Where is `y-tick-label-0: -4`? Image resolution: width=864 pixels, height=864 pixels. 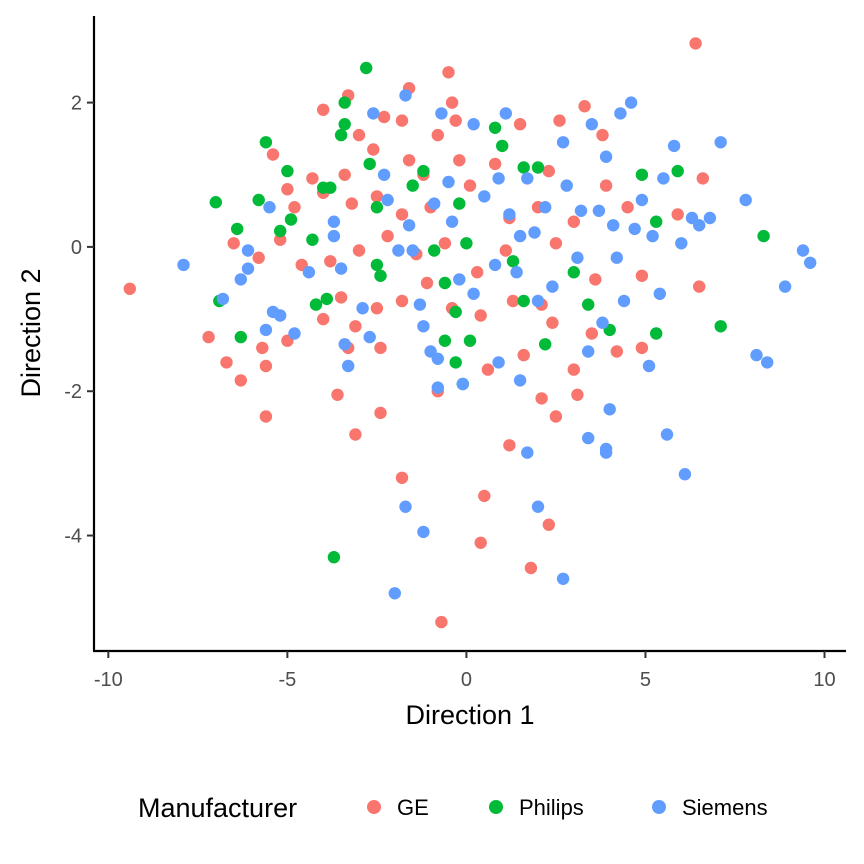 y-tick-label-0: -4 is located at coordinates (73, 537).